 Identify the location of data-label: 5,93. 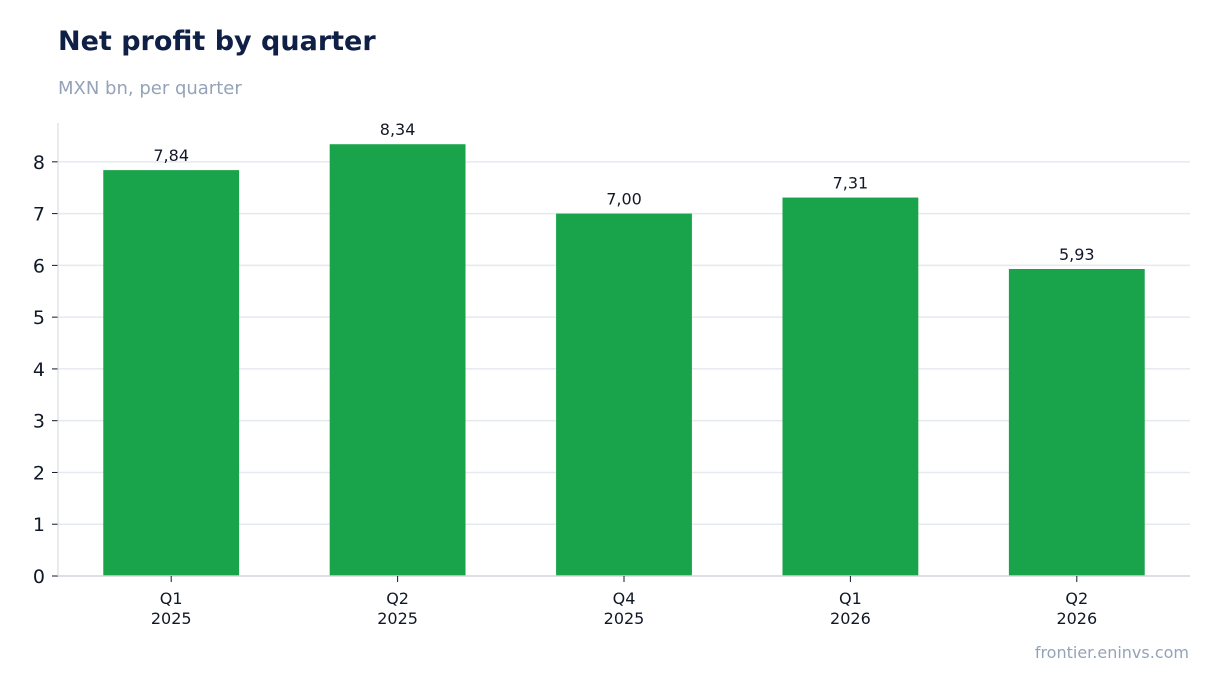
(1077, 254).